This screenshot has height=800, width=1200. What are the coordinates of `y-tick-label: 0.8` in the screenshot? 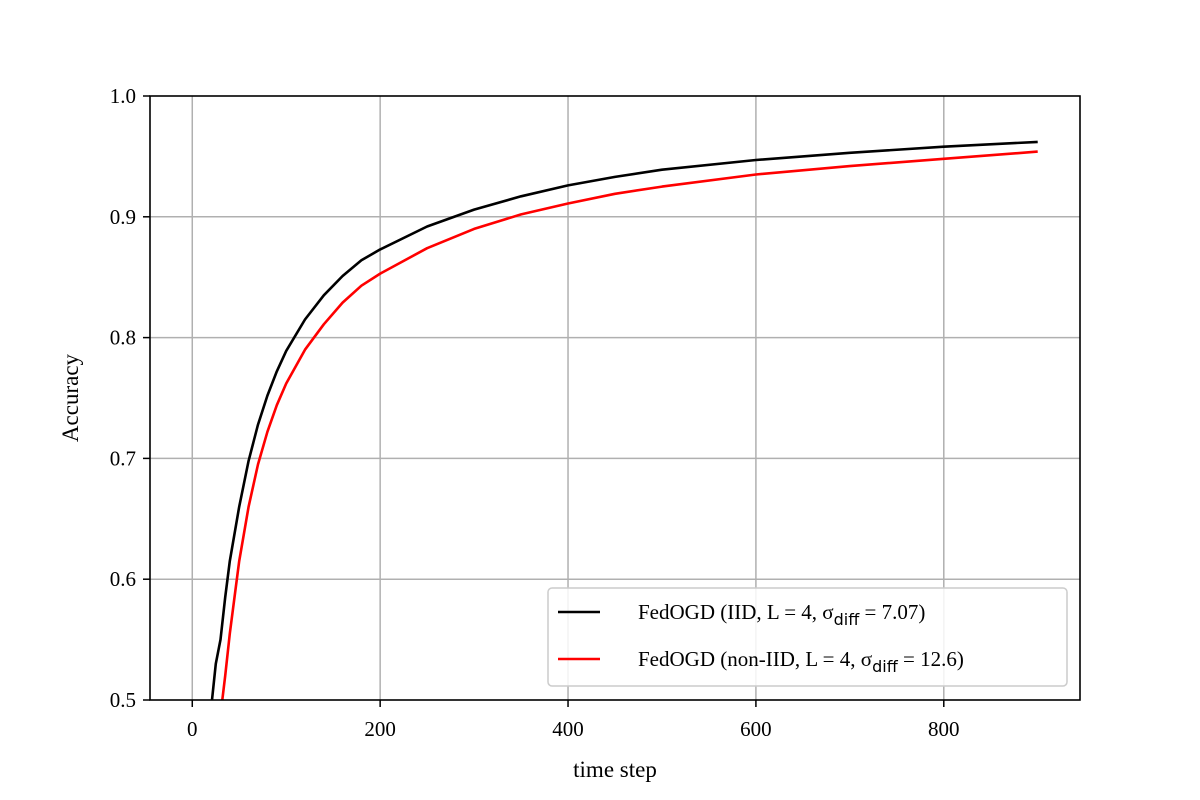 It's located at (123, 338).